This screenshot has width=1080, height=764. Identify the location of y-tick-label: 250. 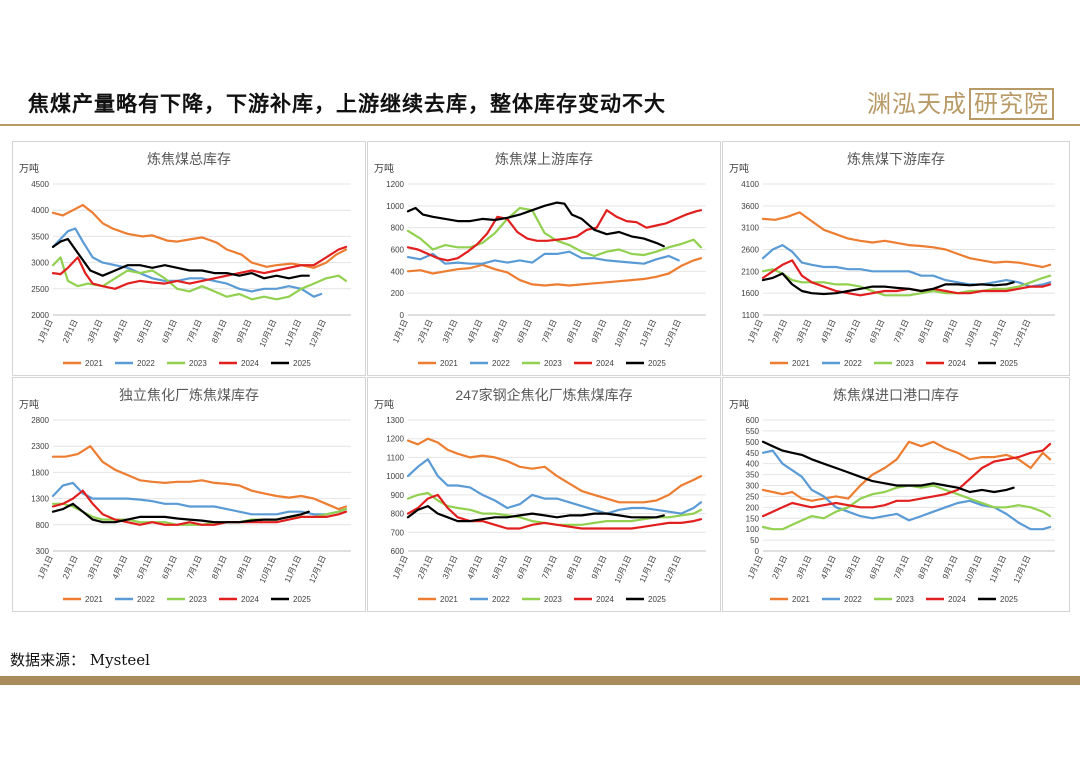
(753, 496).